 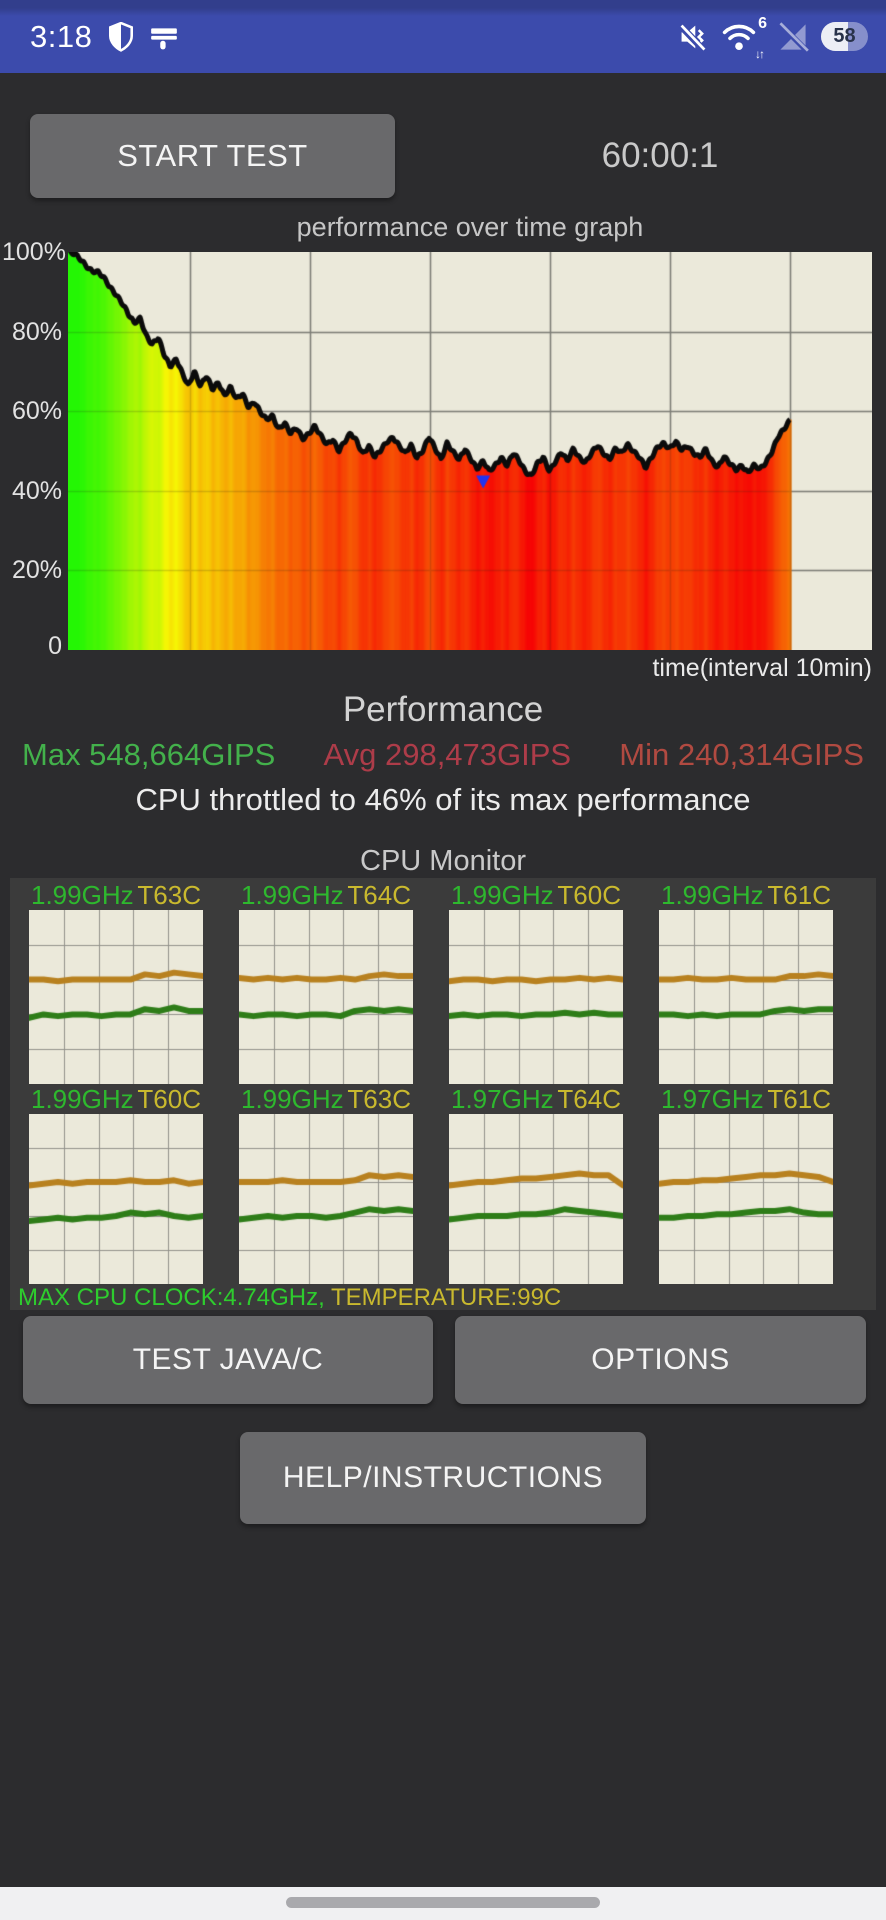 I want to click on battery-indicator: 58, so click(x=844, y=36).